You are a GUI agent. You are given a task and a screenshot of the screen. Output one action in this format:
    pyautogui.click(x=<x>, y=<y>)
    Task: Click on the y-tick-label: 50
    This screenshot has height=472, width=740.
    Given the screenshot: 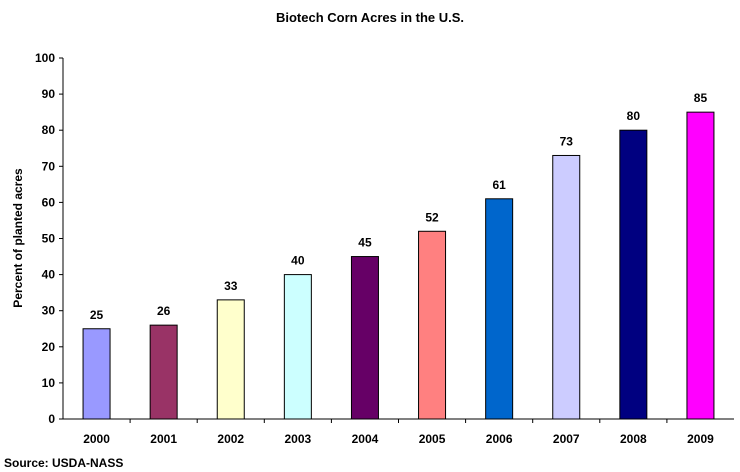 What is the action you would take?
    pyautogui.click(x=49, y=239)
    